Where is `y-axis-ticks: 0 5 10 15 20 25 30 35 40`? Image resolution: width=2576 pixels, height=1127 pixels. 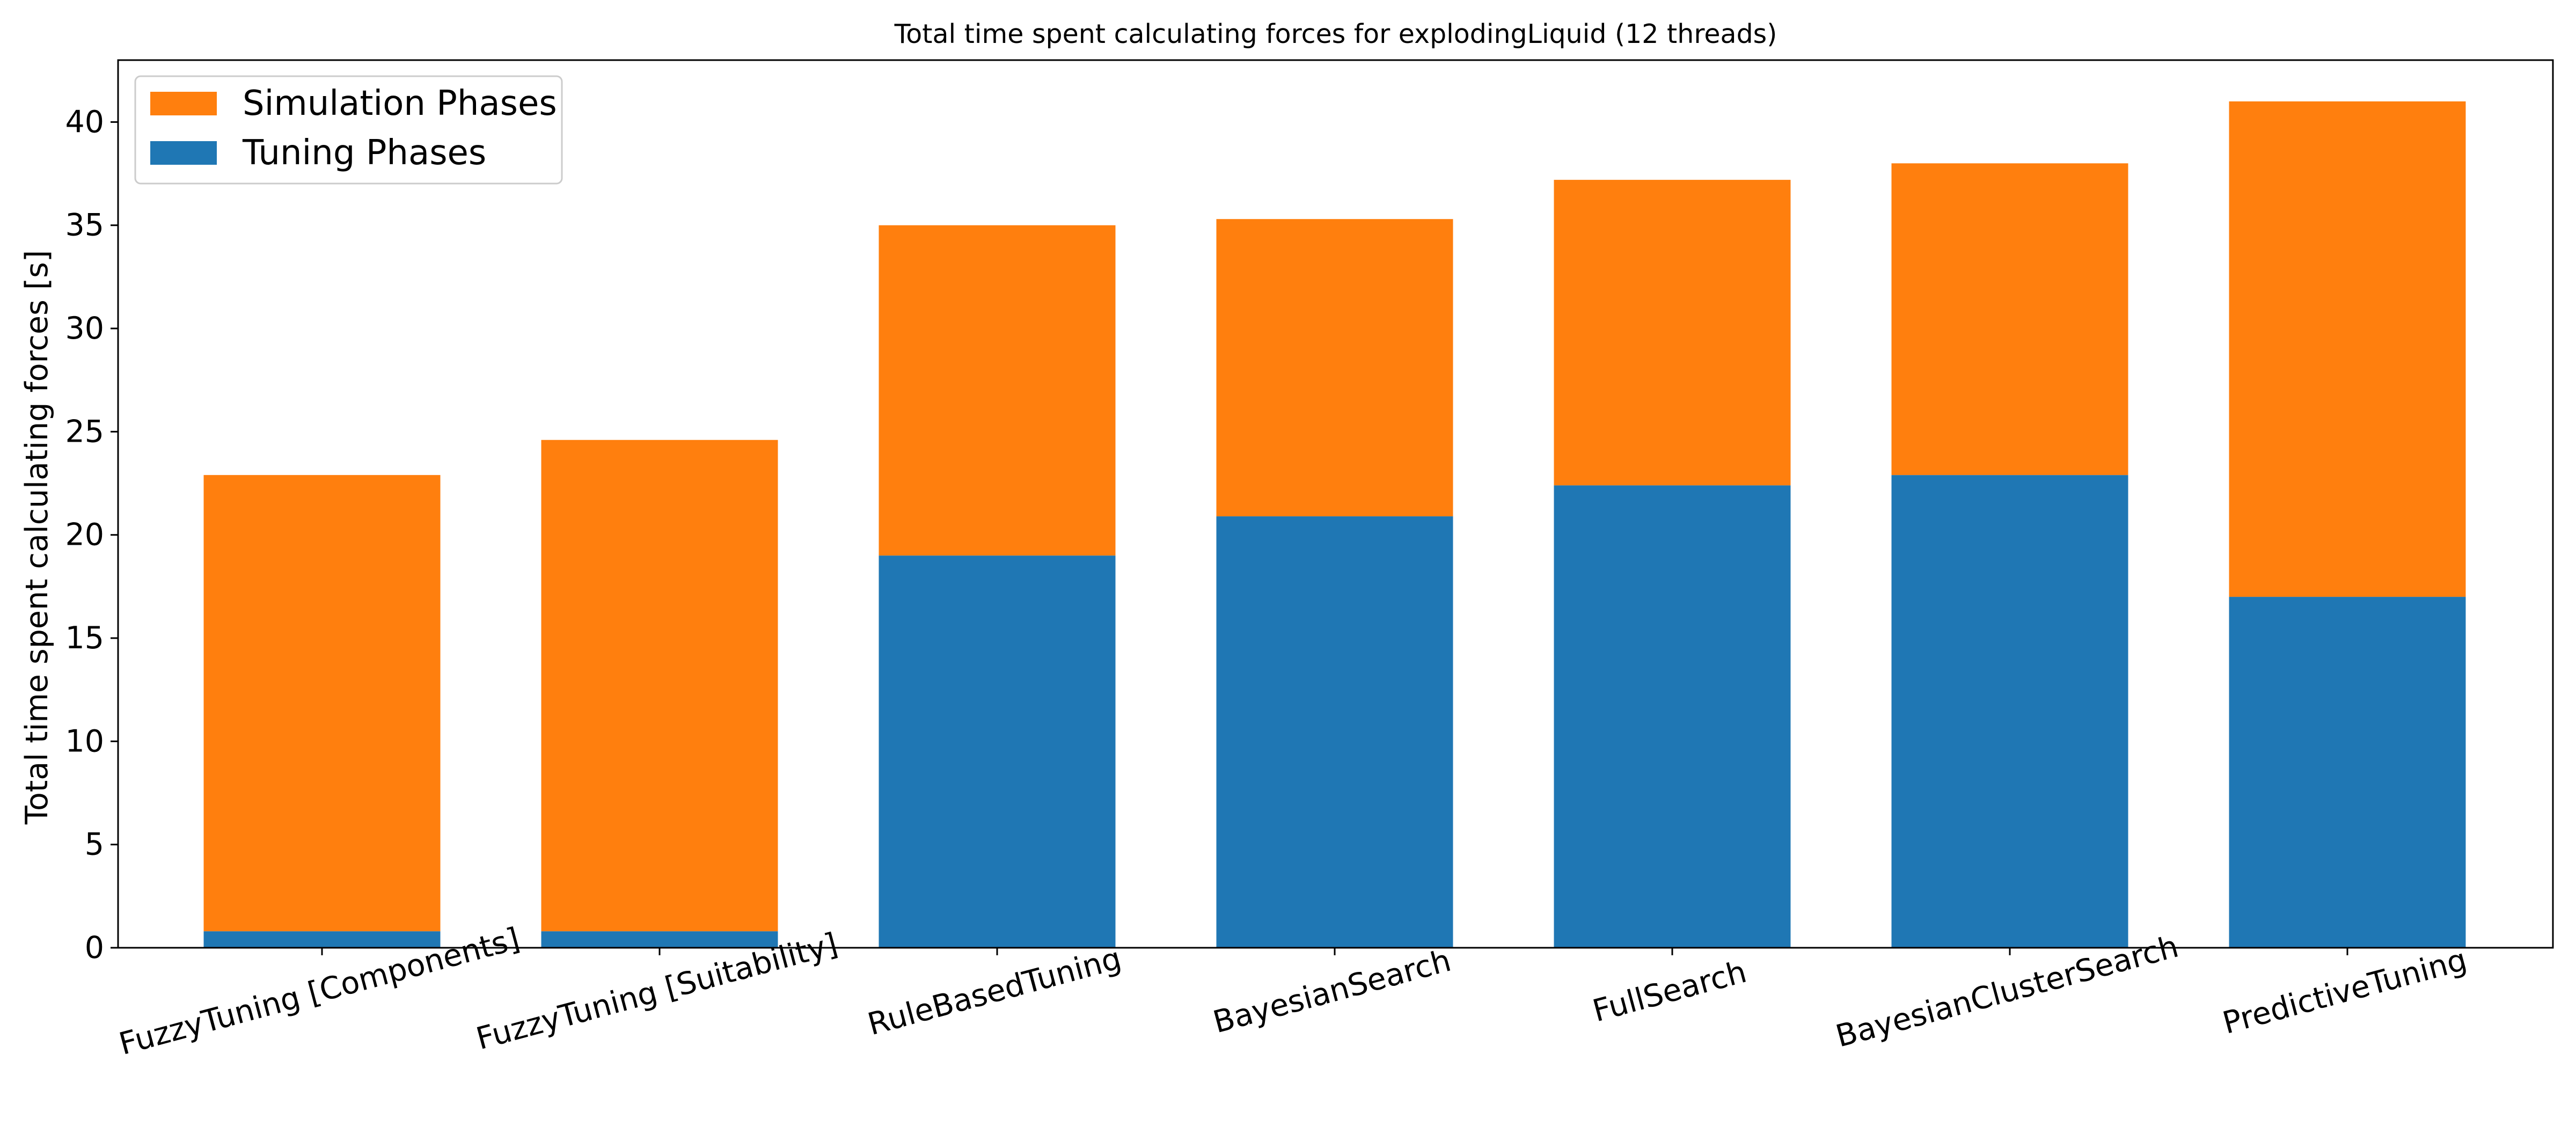 y-axis-ticks: 0 5 10 15 20 25 30 35 40 is located at coordinates (91, 534).